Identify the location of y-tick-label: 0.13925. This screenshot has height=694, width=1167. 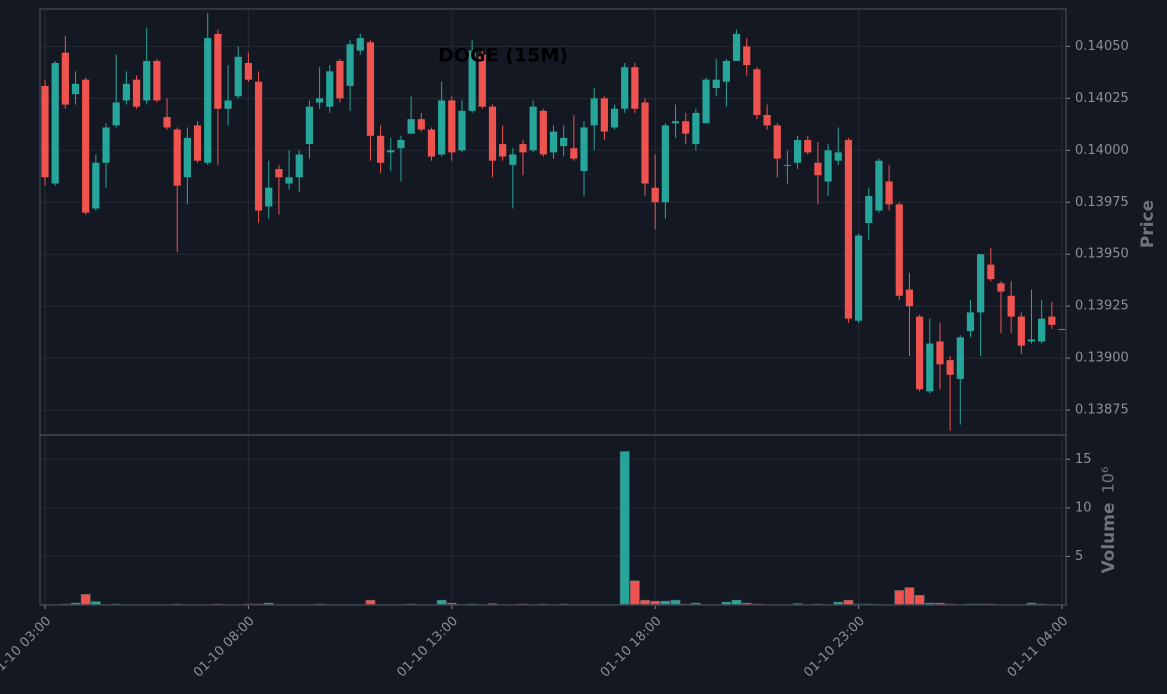
(1102, 306).